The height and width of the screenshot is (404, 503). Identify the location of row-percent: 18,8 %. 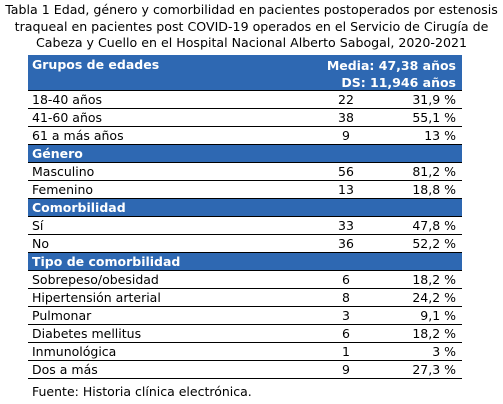
(434, 189).